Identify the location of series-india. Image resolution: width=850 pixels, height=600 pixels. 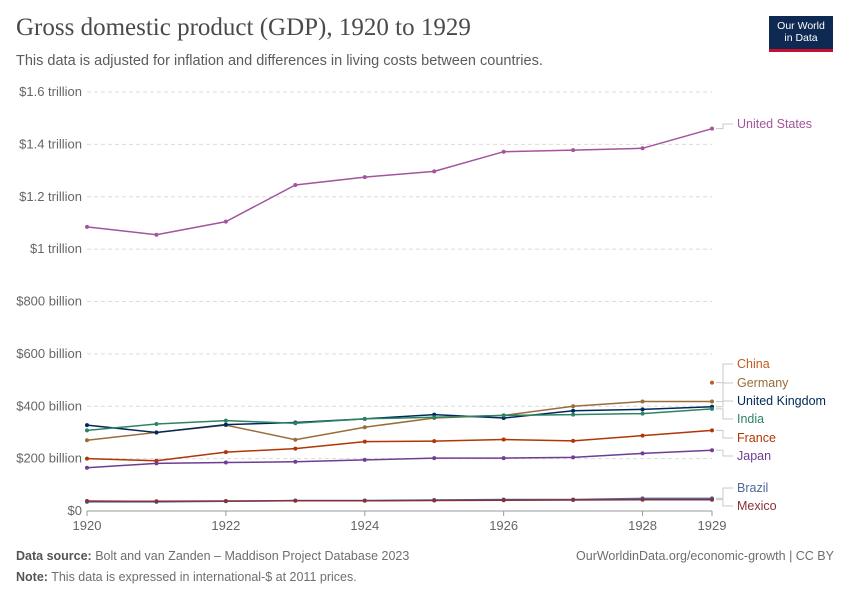
(399, 419).